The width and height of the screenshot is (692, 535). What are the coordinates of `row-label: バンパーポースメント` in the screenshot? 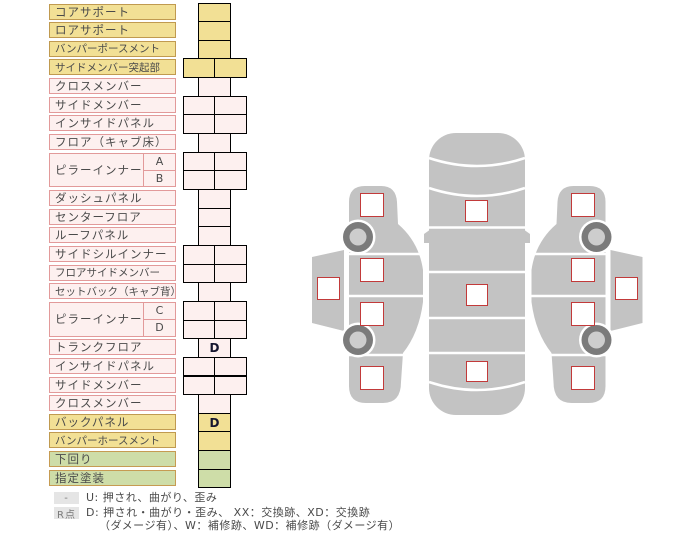 It's located at (112, 48).